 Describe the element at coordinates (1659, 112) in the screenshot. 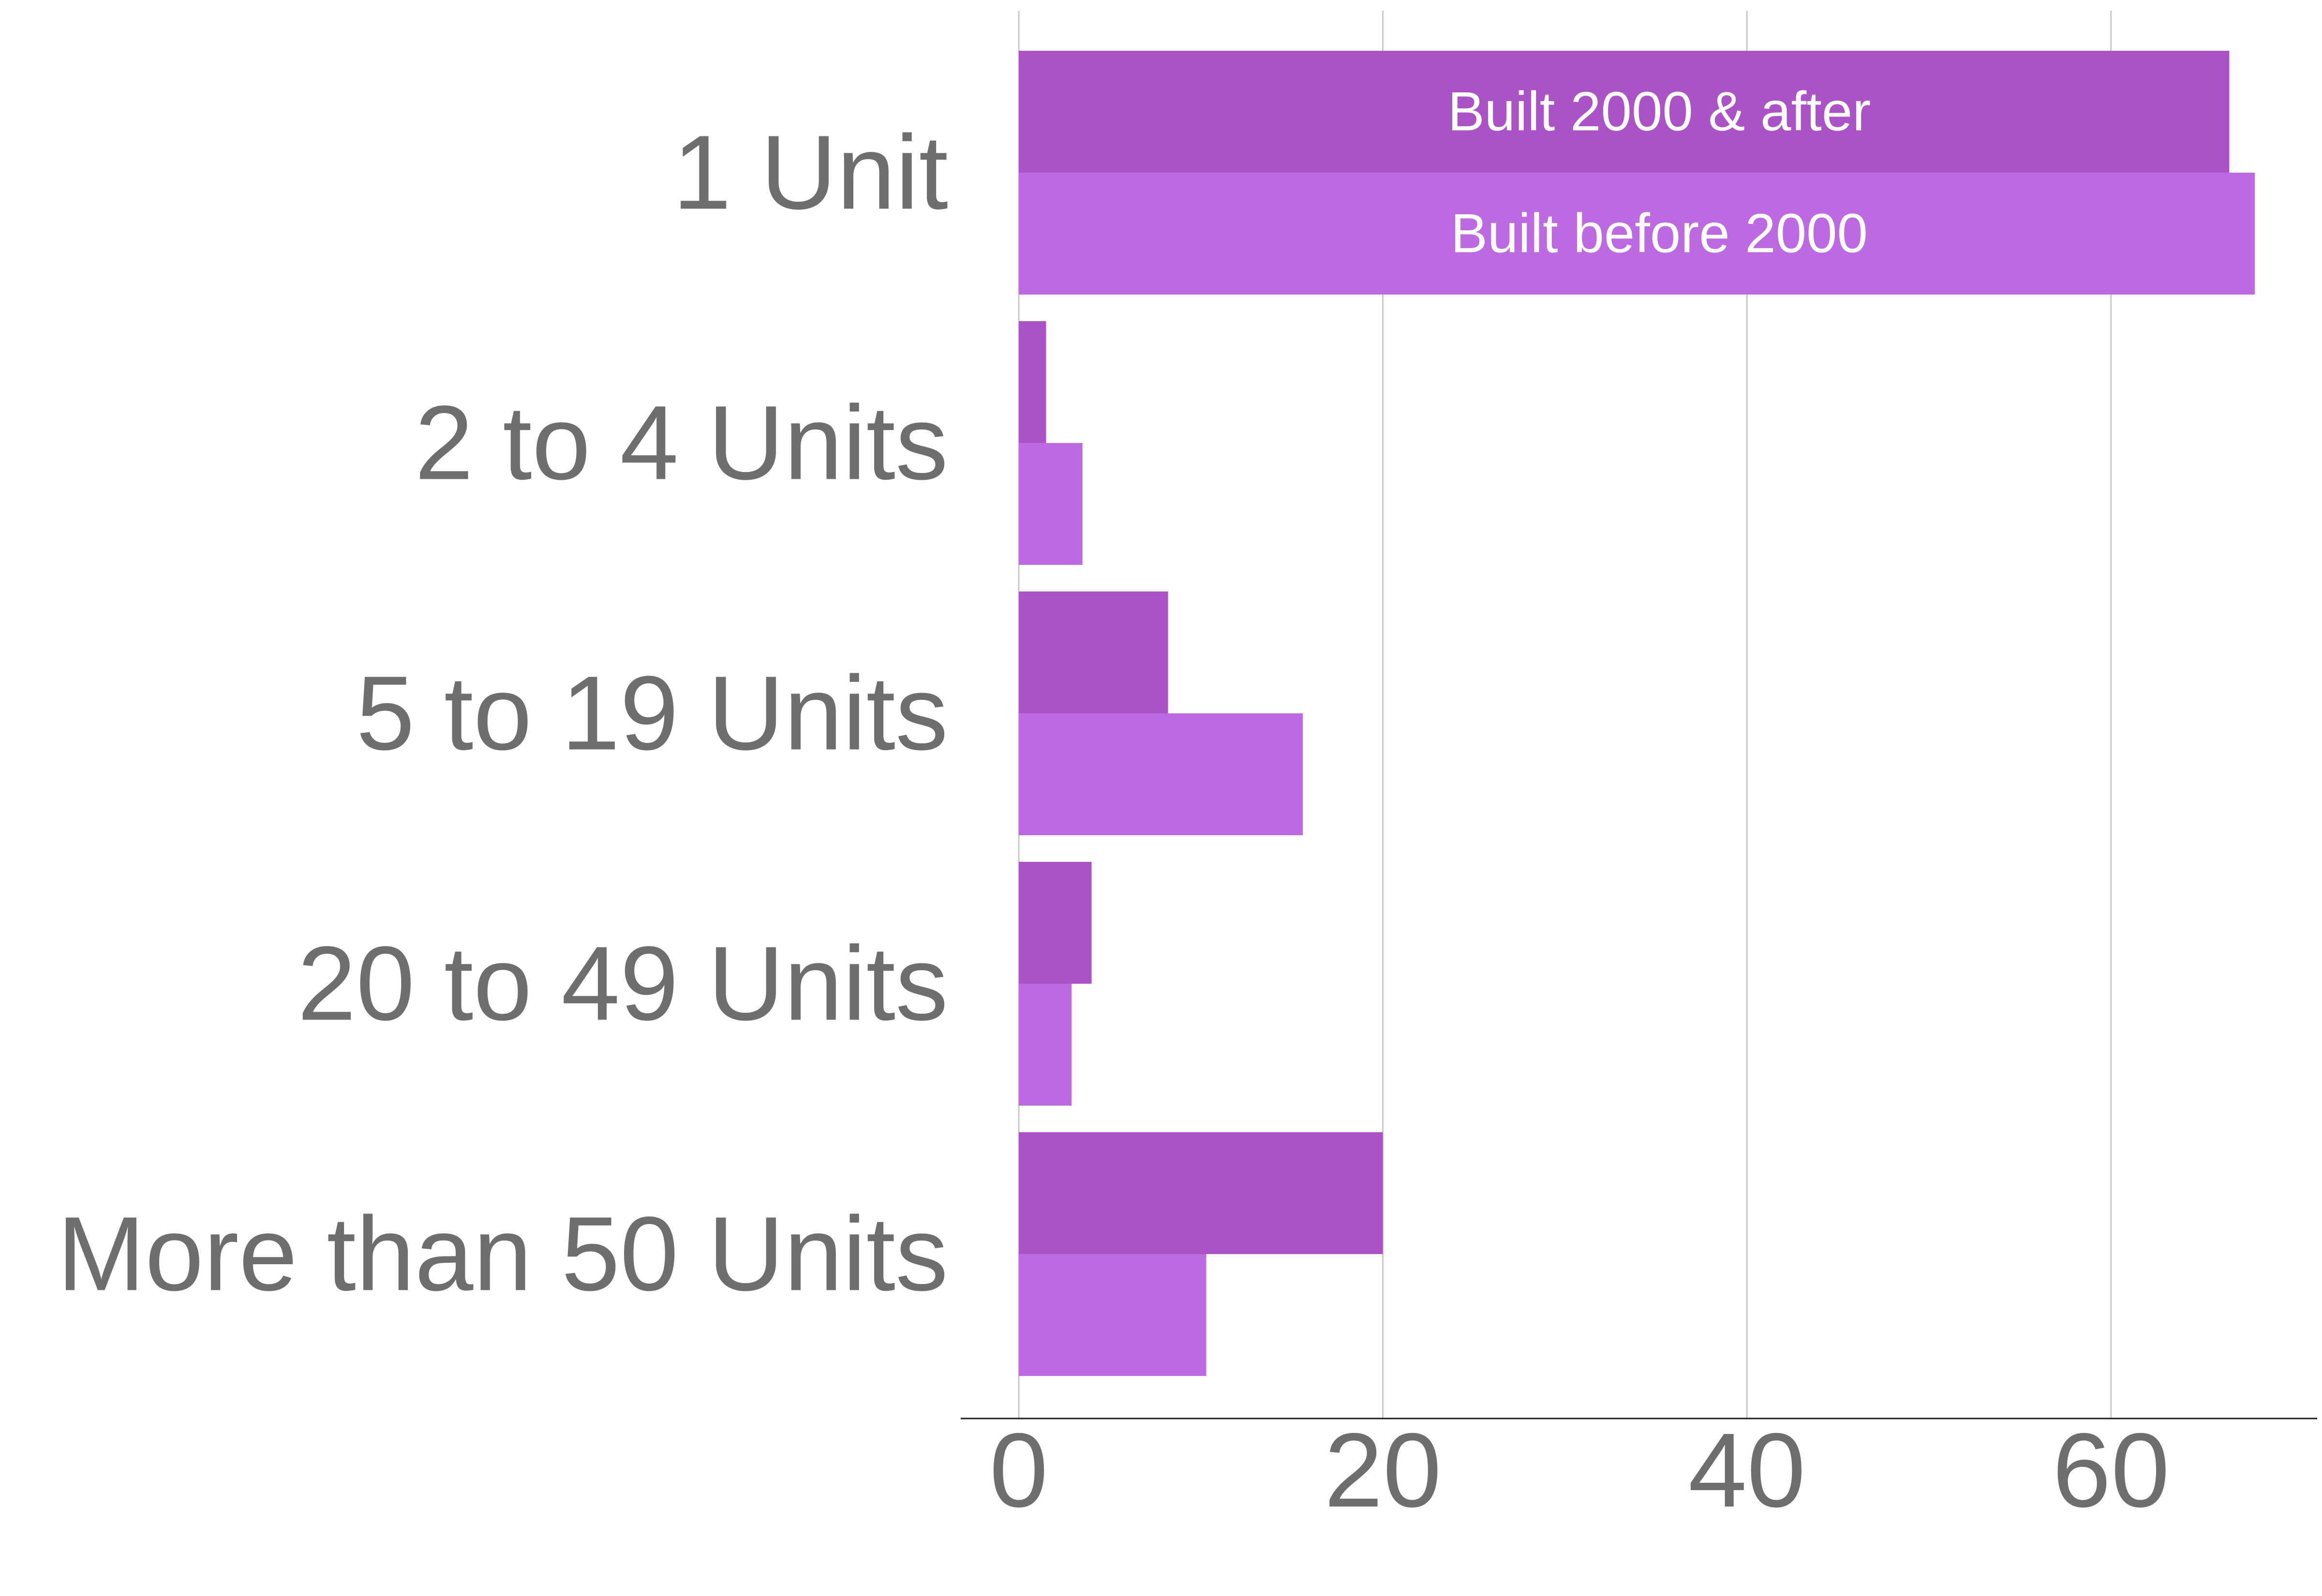

I see `series-label-0: Built 2000 & after` at that location.